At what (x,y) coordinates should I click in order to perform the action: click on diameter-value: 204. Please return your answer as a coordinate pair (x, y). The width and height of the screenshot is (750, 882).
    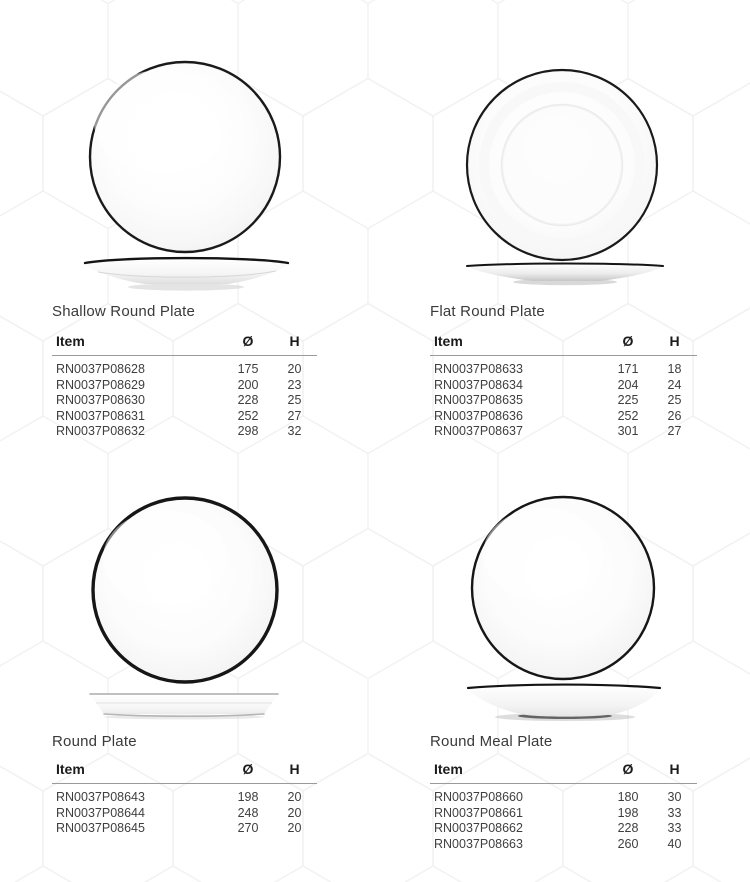
    Looking at the image, I should click on (628, 384).